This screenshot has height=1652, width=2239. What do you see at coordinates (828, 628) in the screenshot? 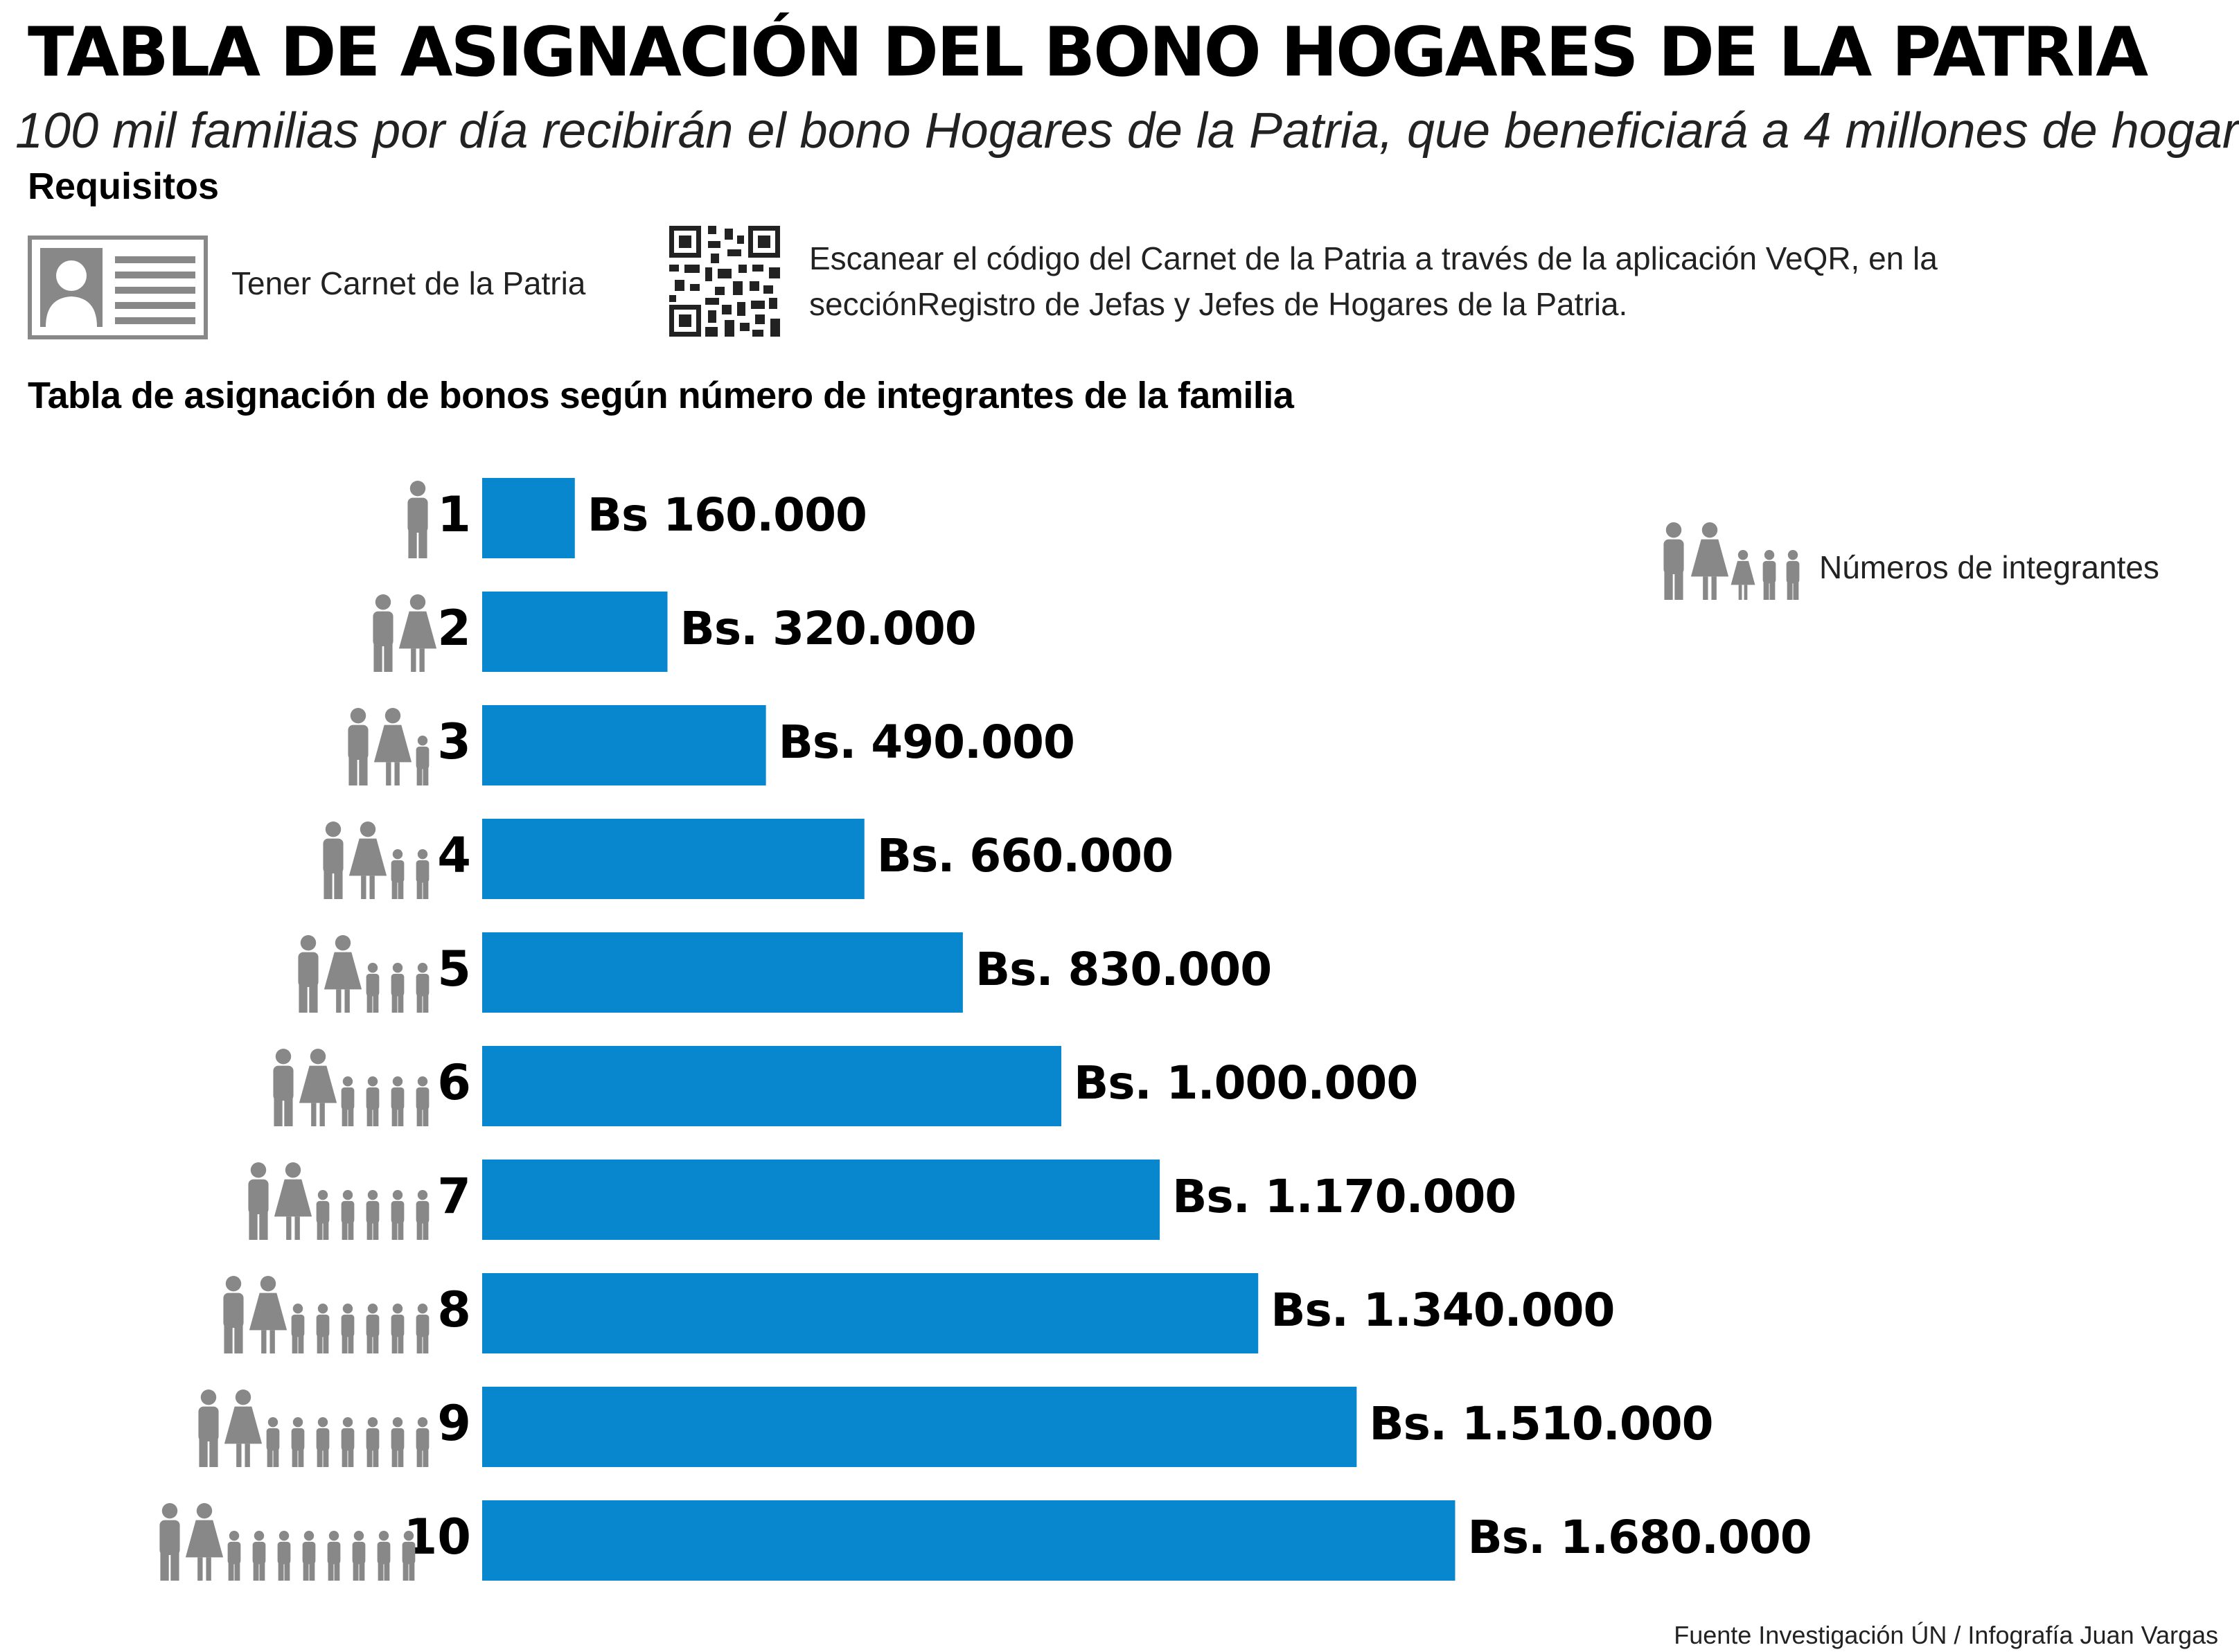
I see `bar-value-label: Bs. 320.000` at bounding box center [828, 628].